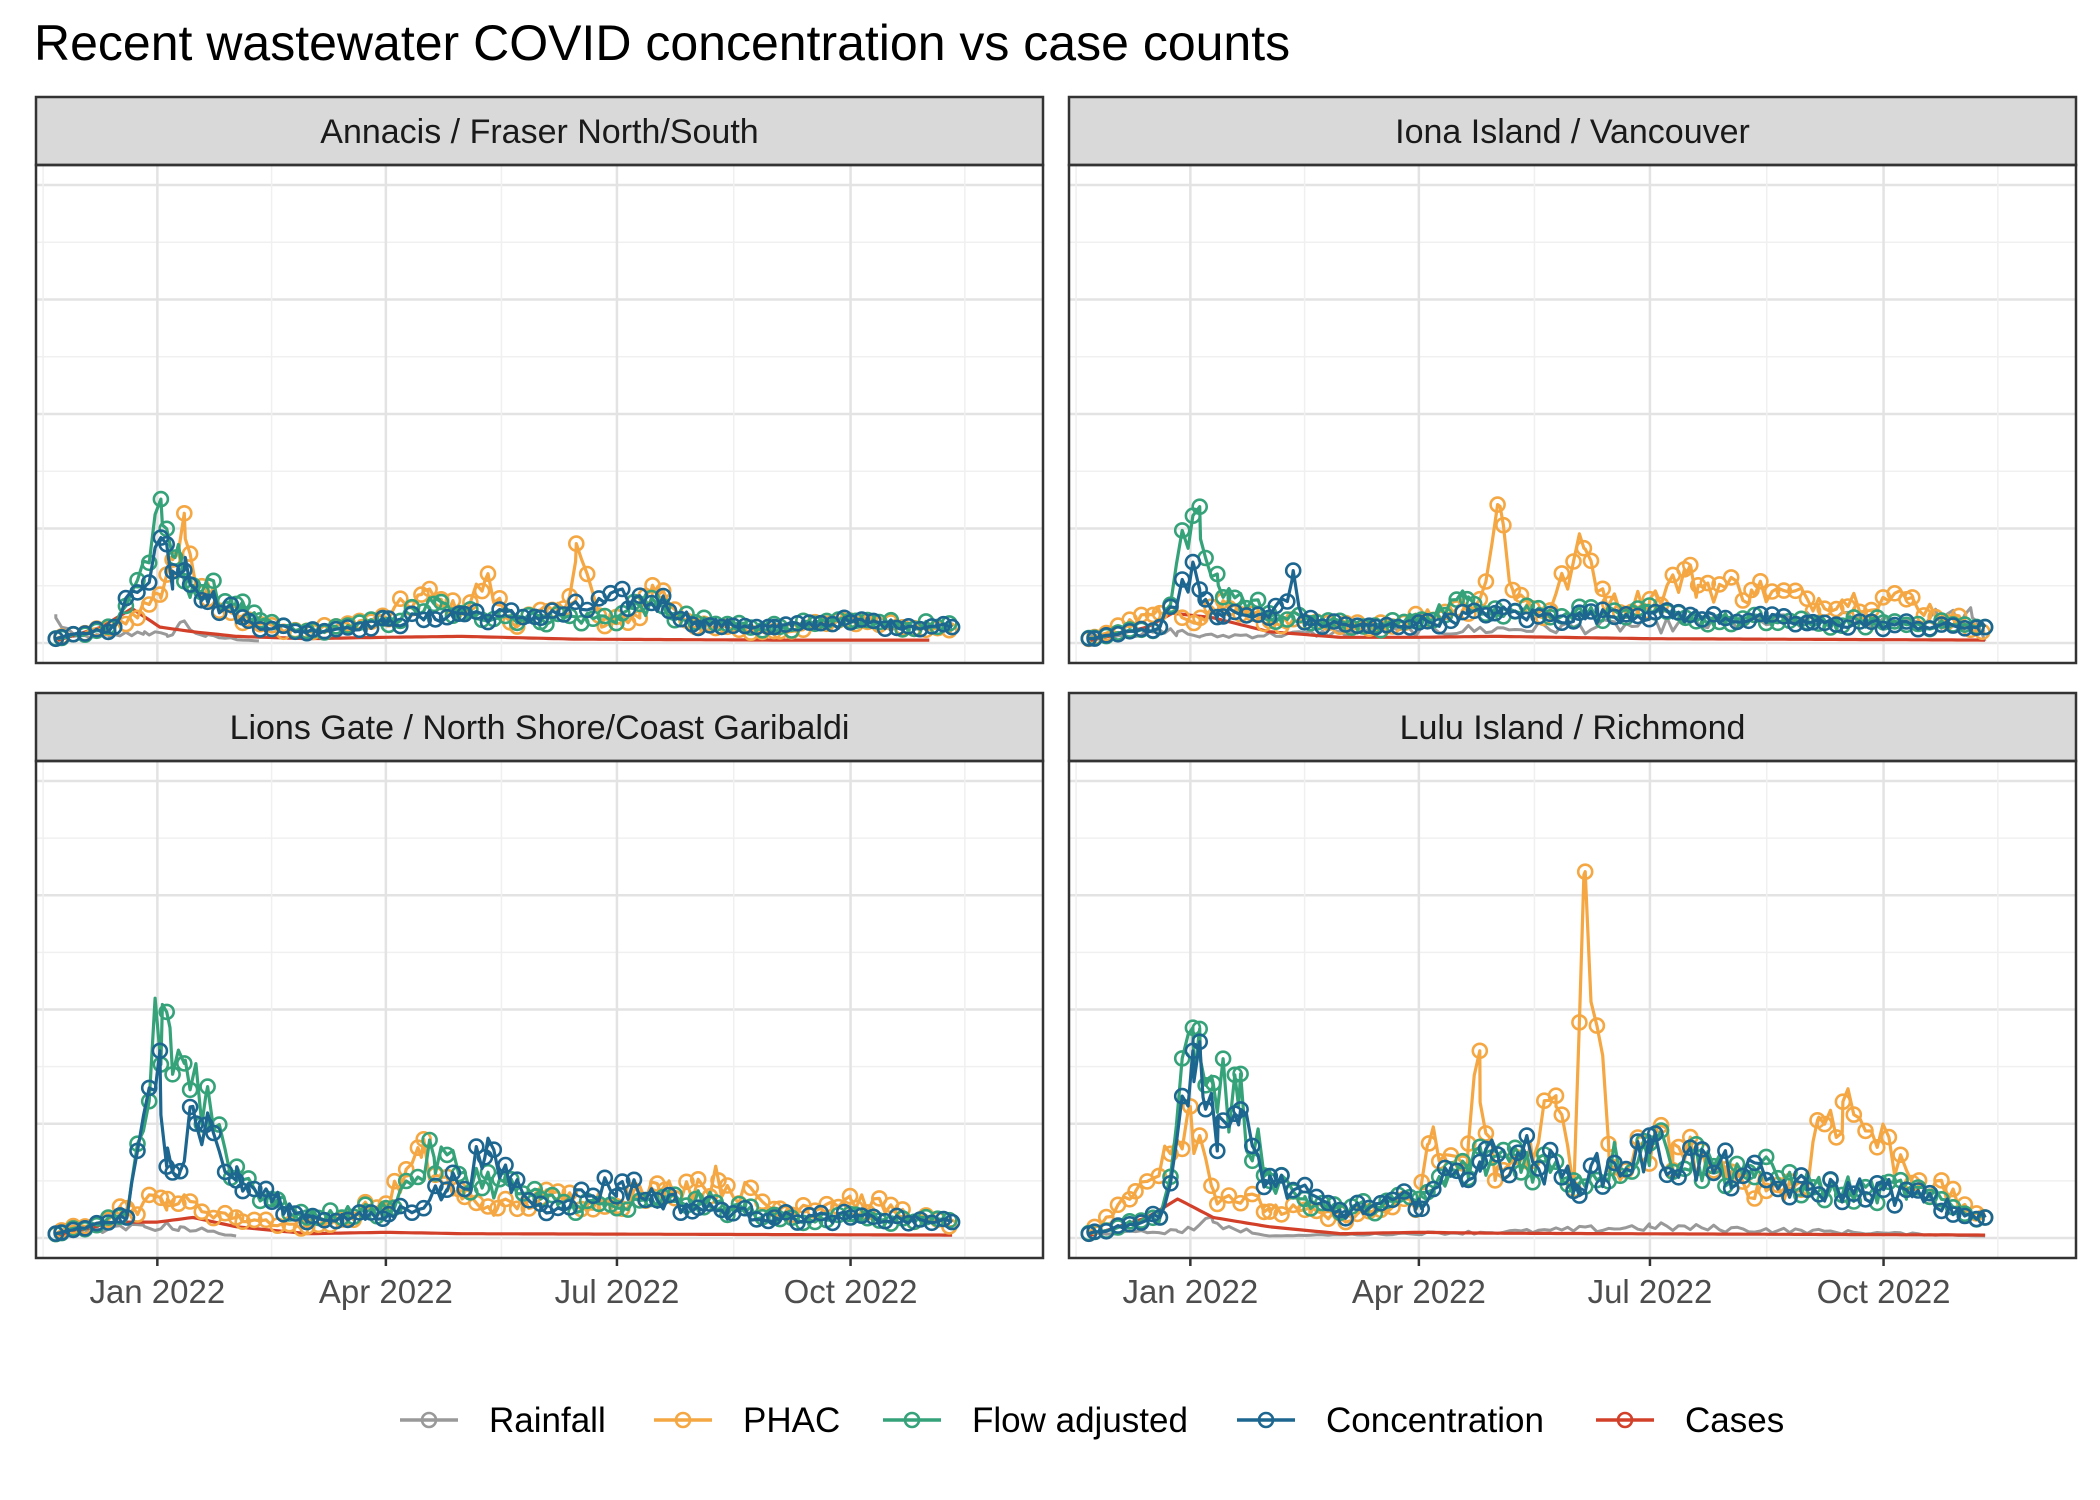  Describe the element at coordinates (539, 727) in the screenshot. I see `panel-strip` at that location.